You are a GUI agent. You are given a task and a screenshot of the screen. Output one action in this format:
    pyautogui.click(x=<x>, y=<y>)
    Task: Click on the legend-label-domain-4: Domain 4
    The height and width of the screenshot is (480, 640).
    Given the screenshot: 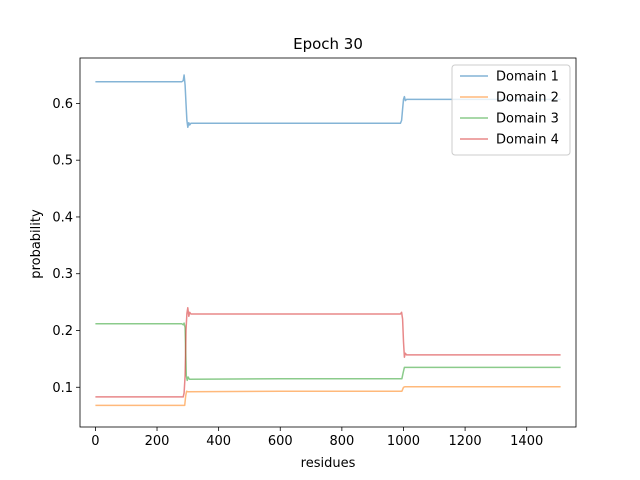 What is the action you would take?
    pyautogui.click(x=527, y=140)
    